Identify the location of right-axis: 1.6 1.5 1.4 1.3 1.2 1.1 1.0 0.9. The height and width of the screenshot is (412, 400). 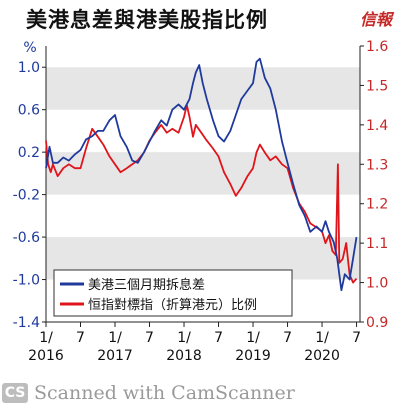
(374, 185).